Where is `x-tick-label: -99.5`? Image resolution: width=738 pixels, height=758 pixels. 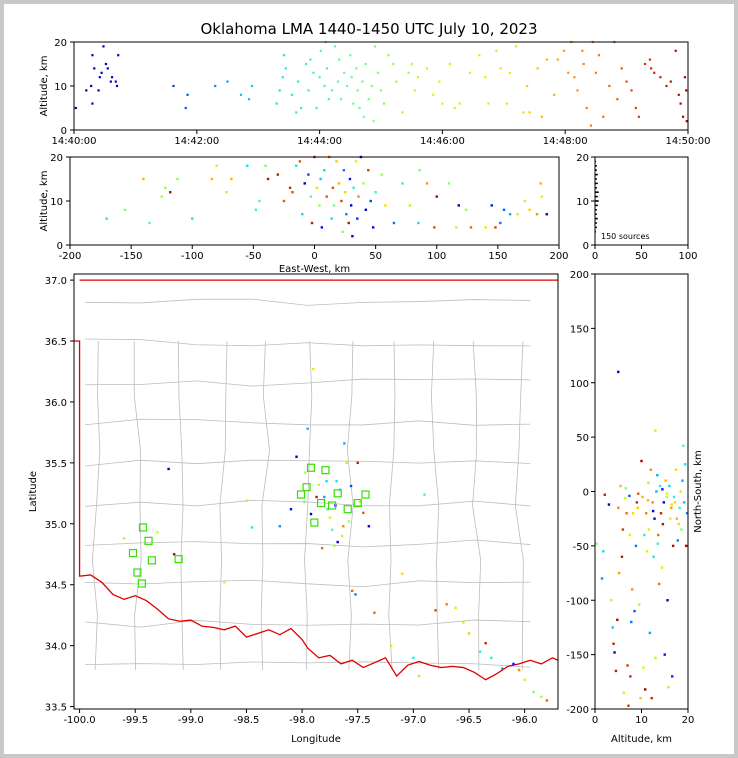 x-tick-label: -99.5 is located at coordinates (135, 720).